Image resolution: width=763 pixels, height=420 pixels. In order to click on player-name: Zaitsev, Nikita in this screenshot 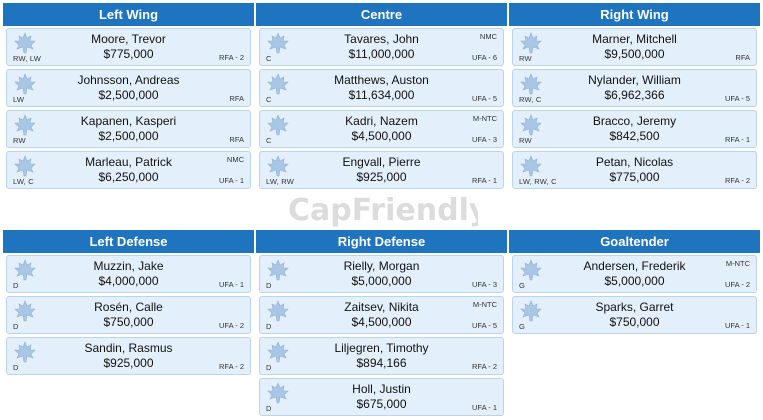, I will do `click(381, 307)`.